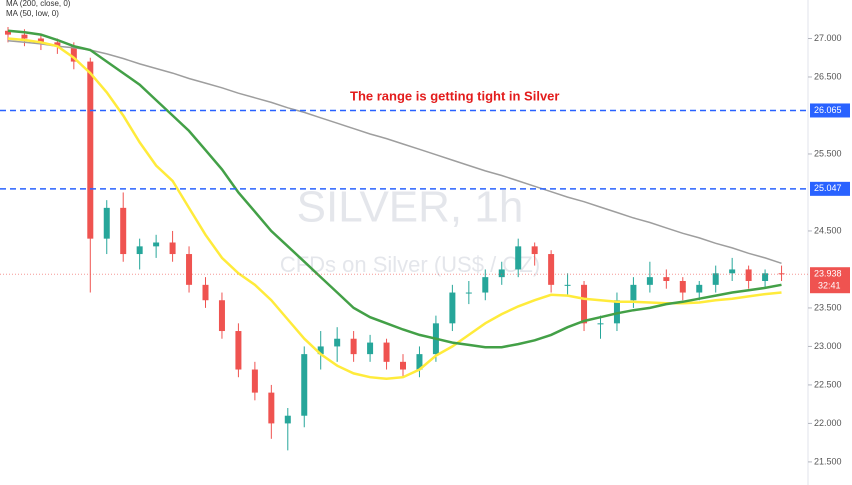 The image size is (852, 485). What do you see at coordinates (828, 76) in the screenshot?
I see `y-tick-label: 26.500` at bounding box center [828, 76].